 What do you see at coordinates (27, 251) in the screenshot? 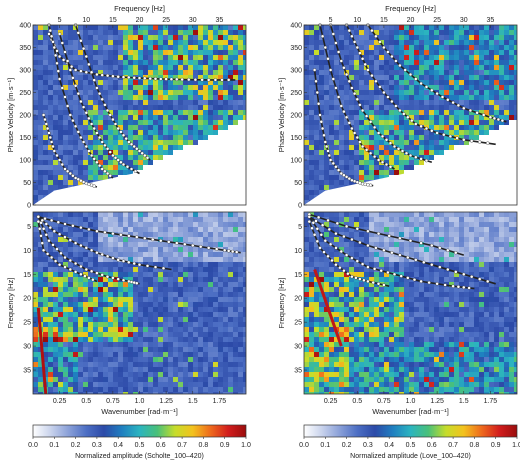
I see `y-tick-label: 10` at bounding box center [27, 251].